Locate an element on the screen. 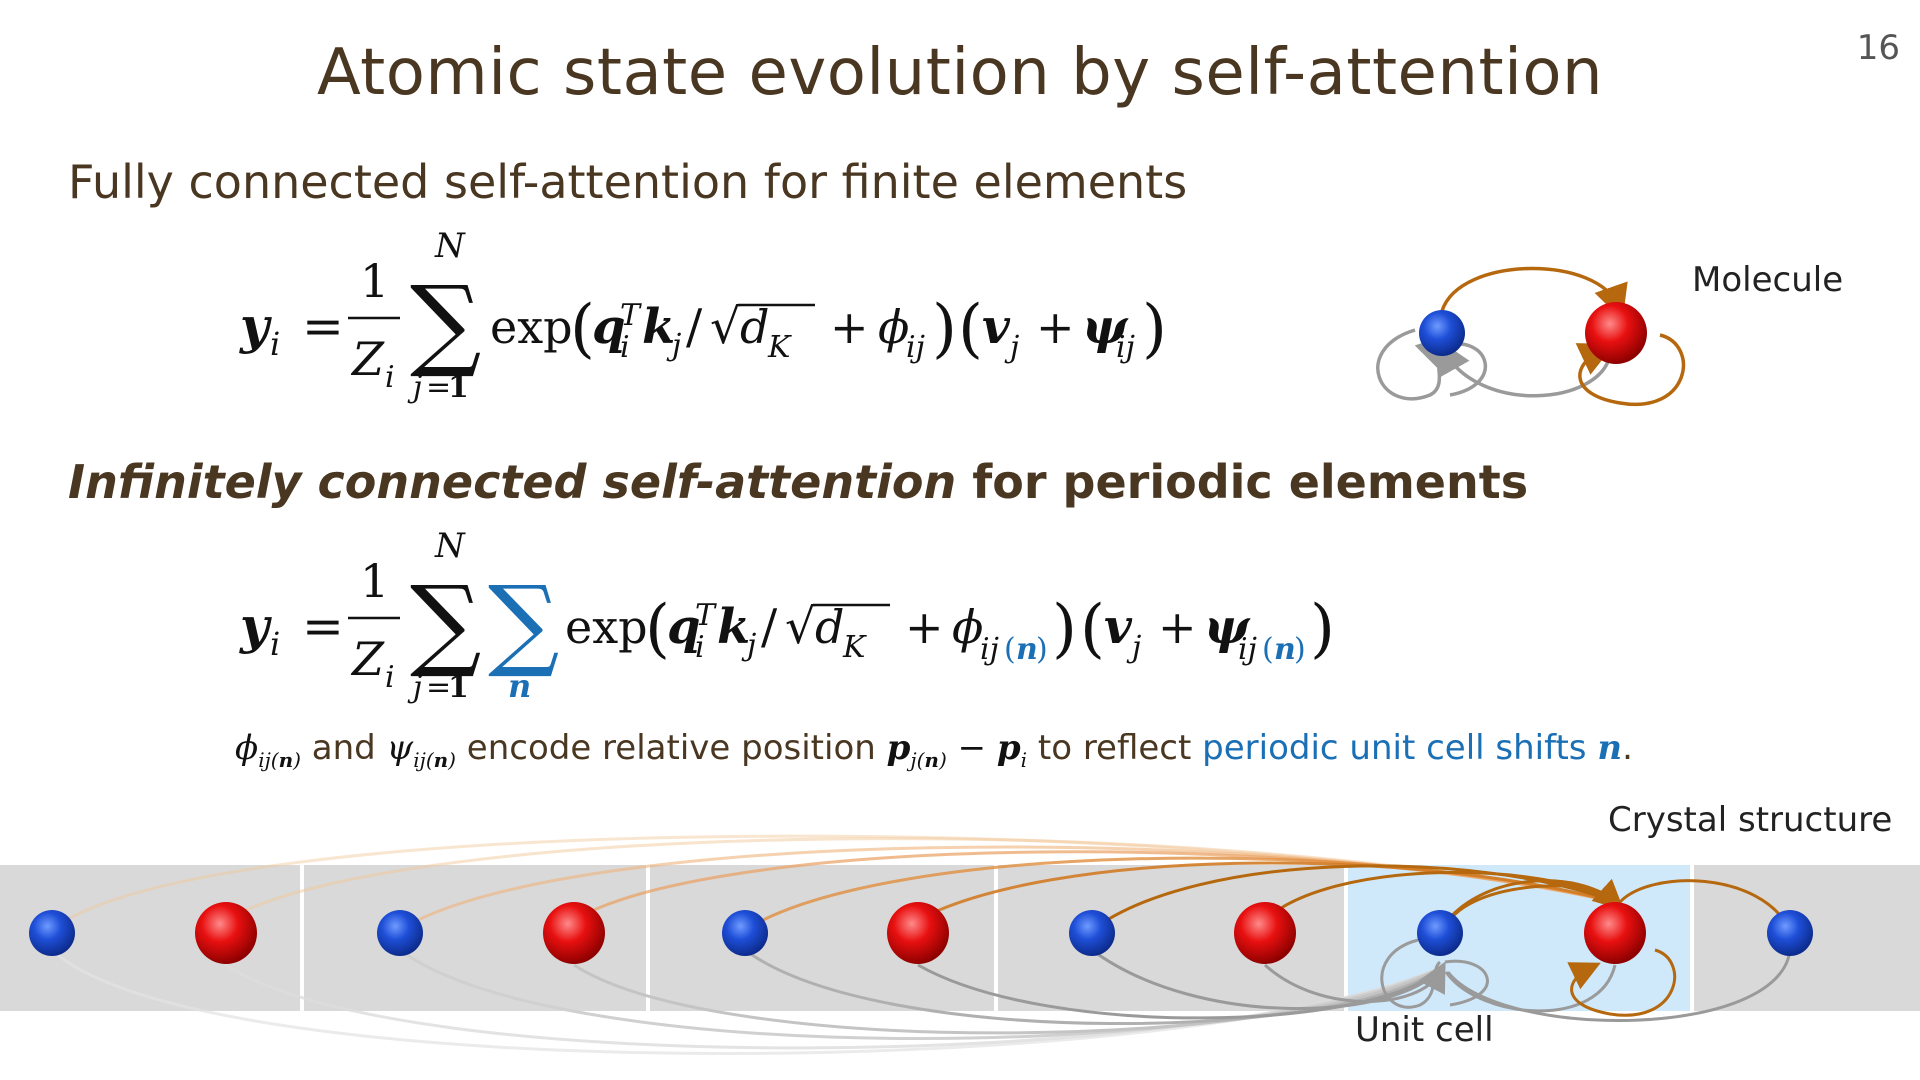 Image resolution: width=1920 pixels, height=1080 pixels. molecule-diagram is located at coordinates (1531, 336).